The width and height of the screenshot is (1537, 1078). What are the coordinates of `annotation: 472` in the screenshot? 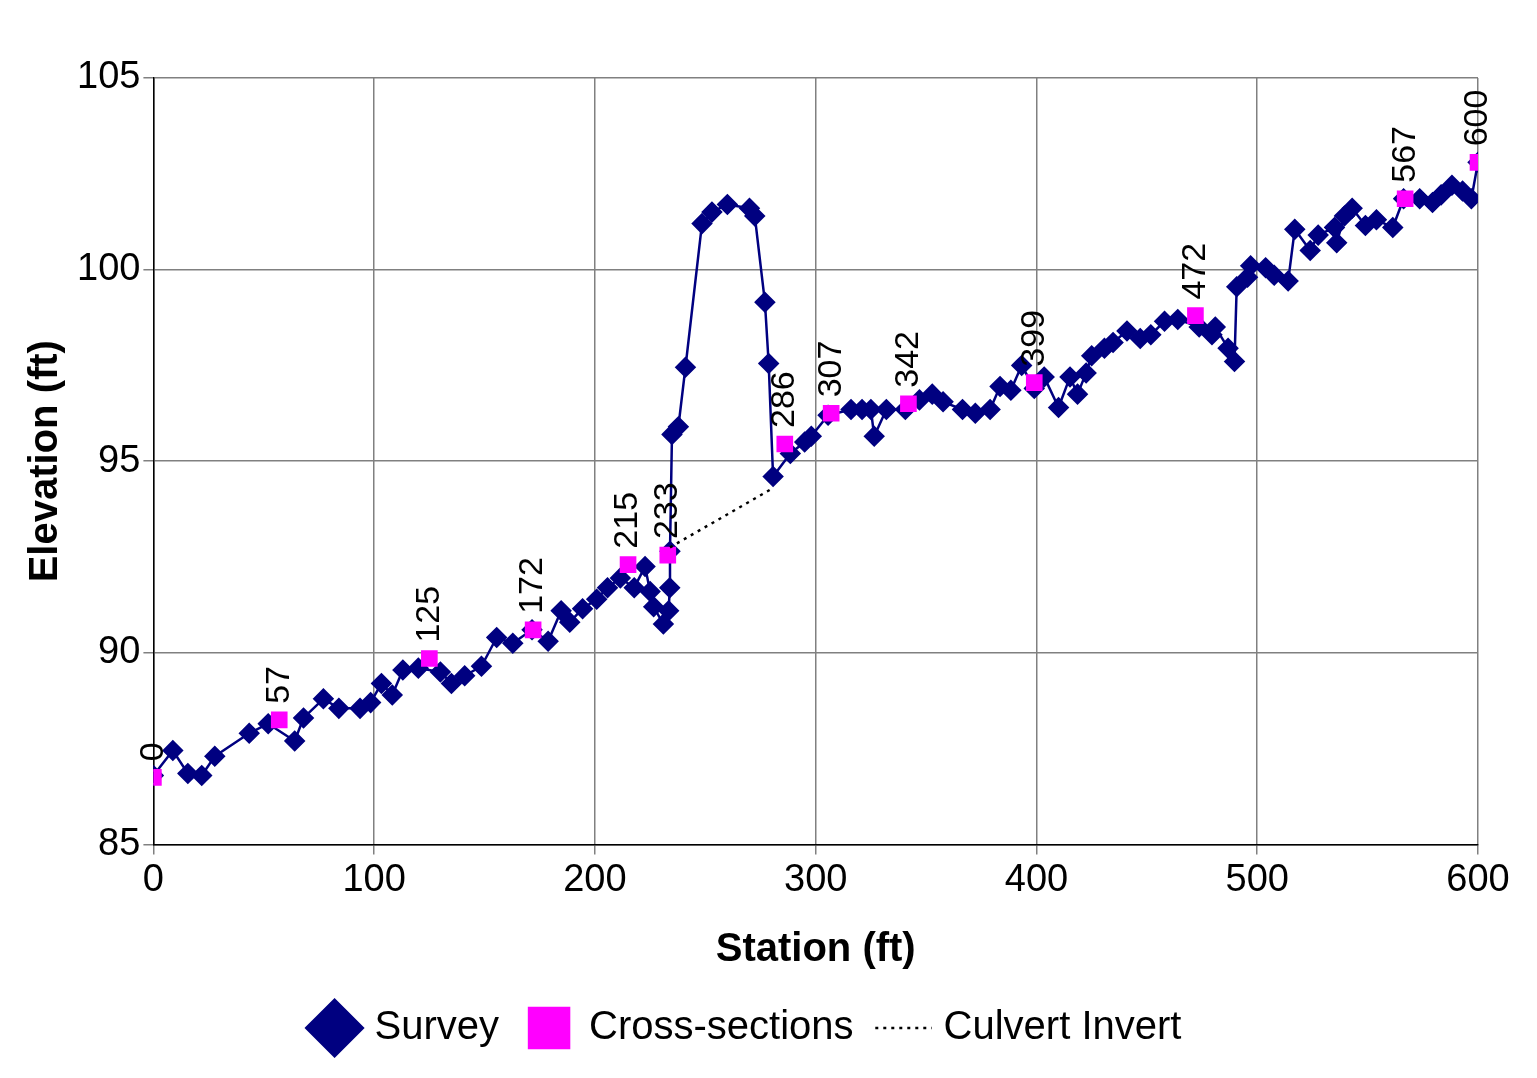 It's located at (1192, 271).